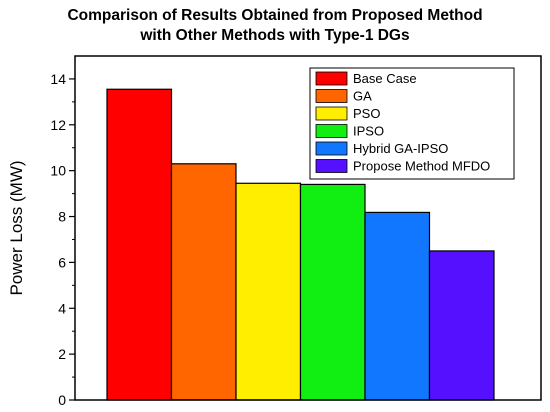 Image resolution: width=550 pixels, height=412 pixels. I want to click on legend-label-5: Propose Method MFDO, so click(421, 166).